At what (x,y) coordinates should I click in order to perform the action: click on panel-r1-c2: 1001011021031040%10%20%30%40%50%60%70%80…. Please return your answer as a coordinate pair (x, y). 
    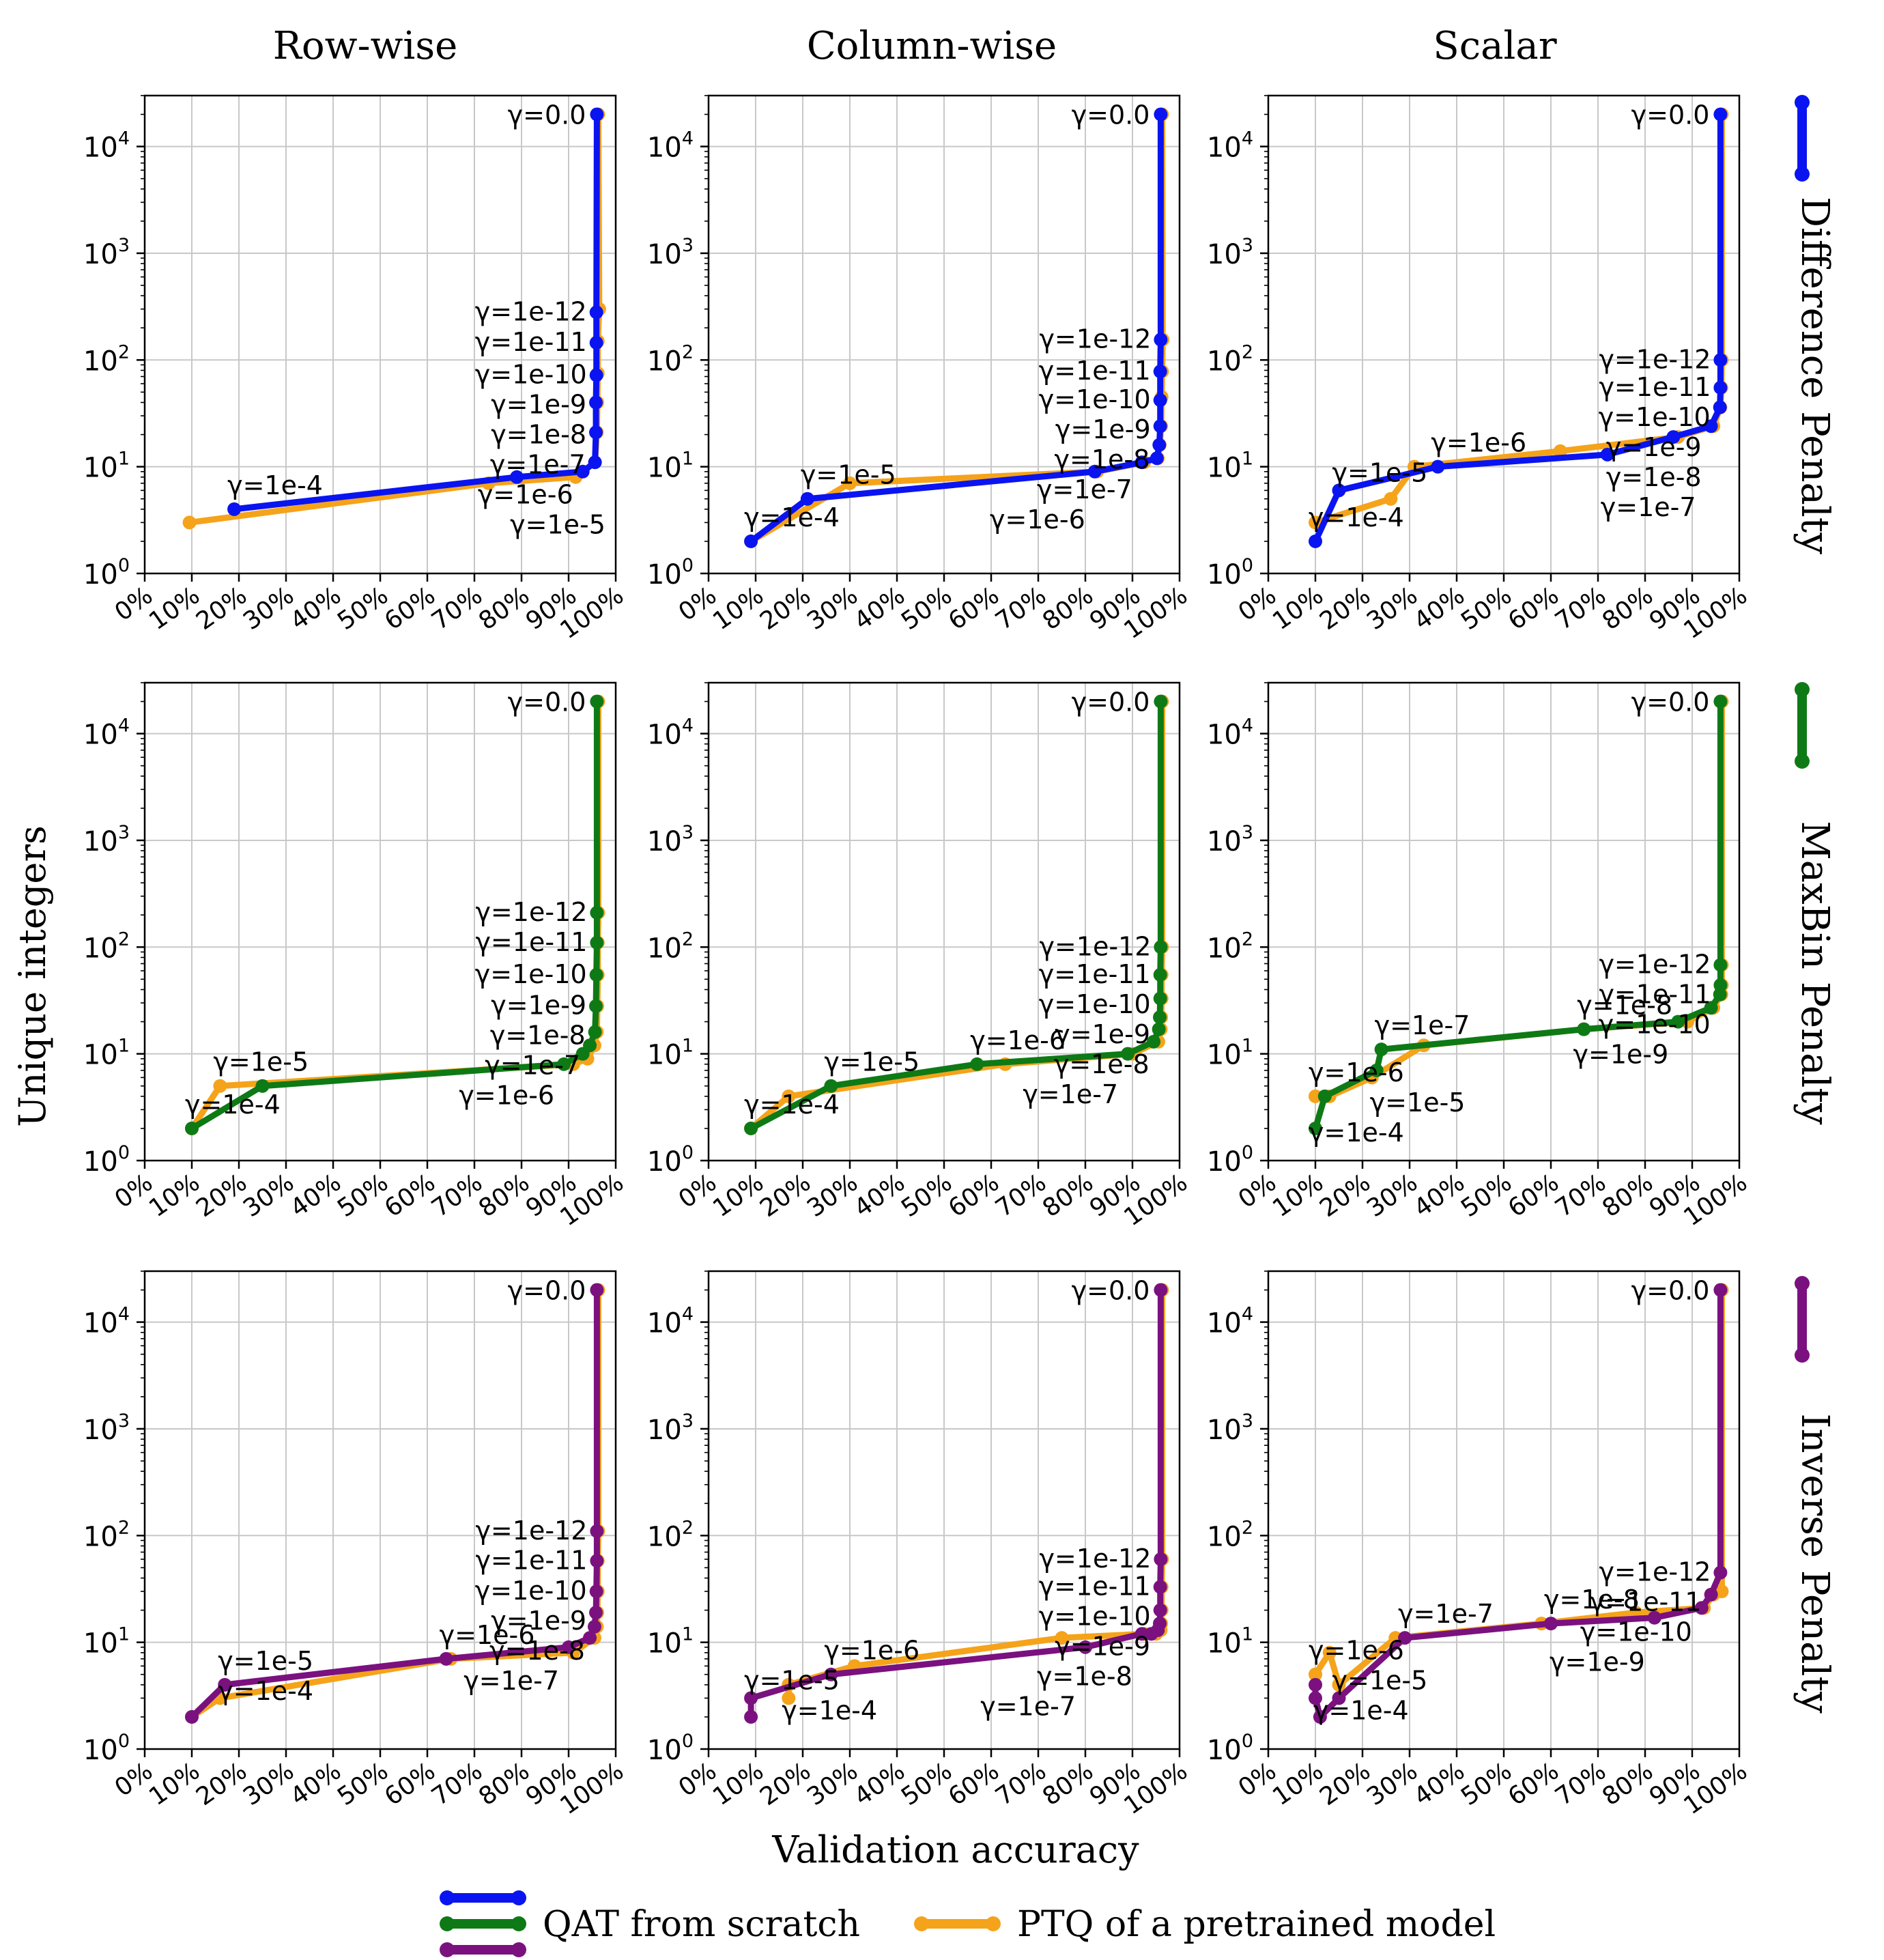
    Looking at the image, I should click on (1479, 956).